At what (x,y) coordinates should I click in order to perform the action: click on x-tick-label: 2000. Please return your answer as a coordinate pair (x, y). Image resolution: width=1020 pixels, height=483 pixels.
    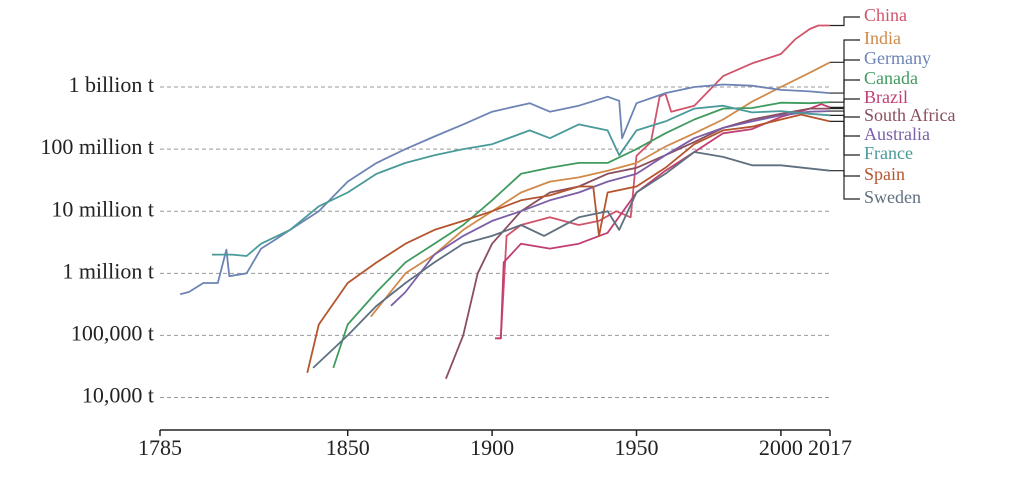
    Looking at the image, I should click on (781, 447).